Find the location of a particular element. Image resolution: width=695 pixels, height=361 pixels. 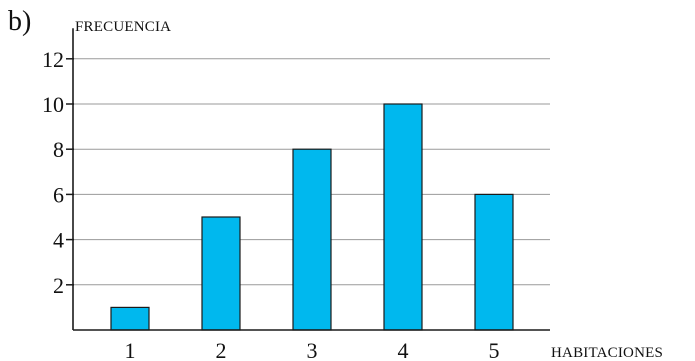

y-tick-labels: 2 4 6 8 10 12 is located at coordinates (53, 172).